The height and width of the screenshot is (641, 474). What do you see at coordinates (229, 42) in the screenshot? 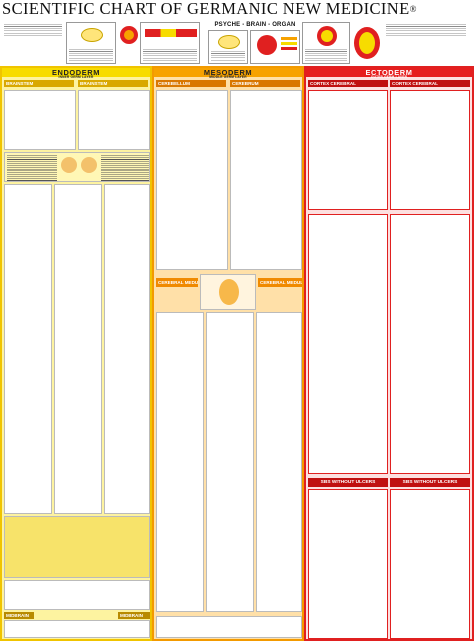
I see `brain-map-icon` at bounding box center [229, 42].